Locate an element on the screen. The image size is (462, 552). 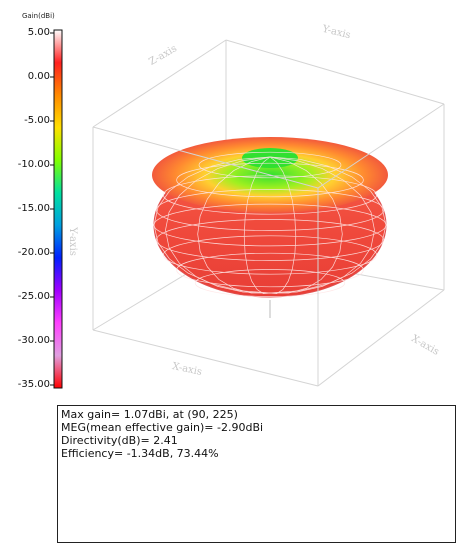
max-gain-text: Max gain= 1.07dBi, at (90, 225) is located at coordinates (149, 414).